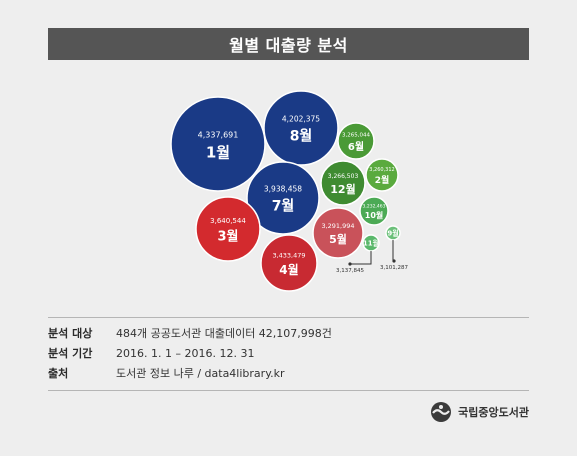  Describe the element at coordinates (394, 268) in the screenshot. I see `bubble-value: 3,101,287` at that location.